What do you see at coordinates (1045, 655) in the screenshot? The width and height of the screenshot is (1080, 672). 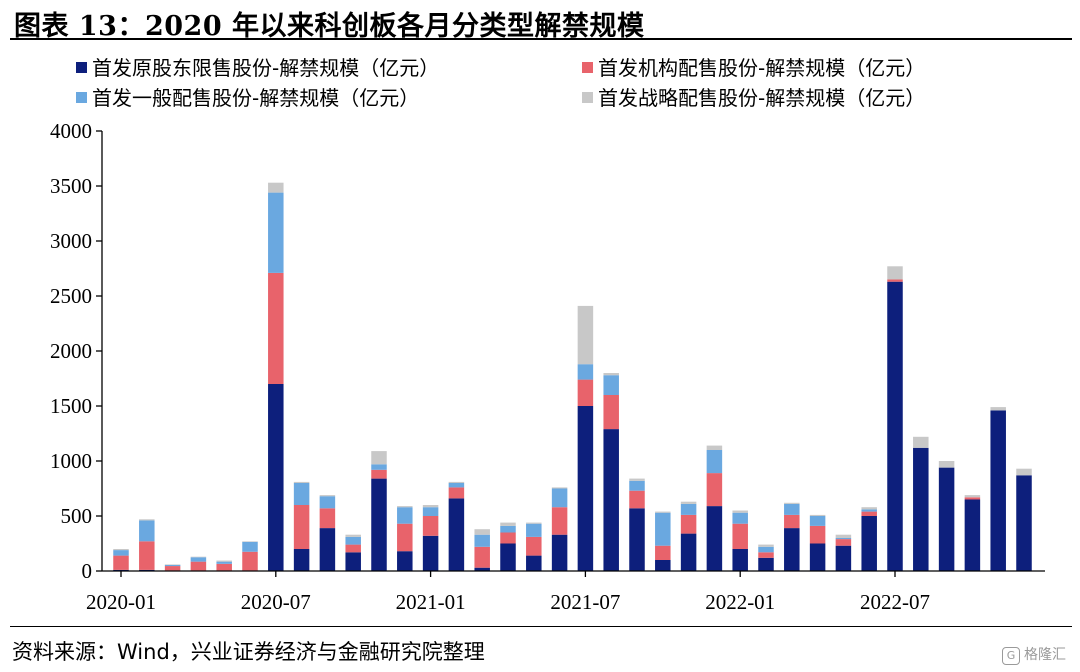 I see `watermark-text: 格隆汇` at bounding box center [1045, 655].